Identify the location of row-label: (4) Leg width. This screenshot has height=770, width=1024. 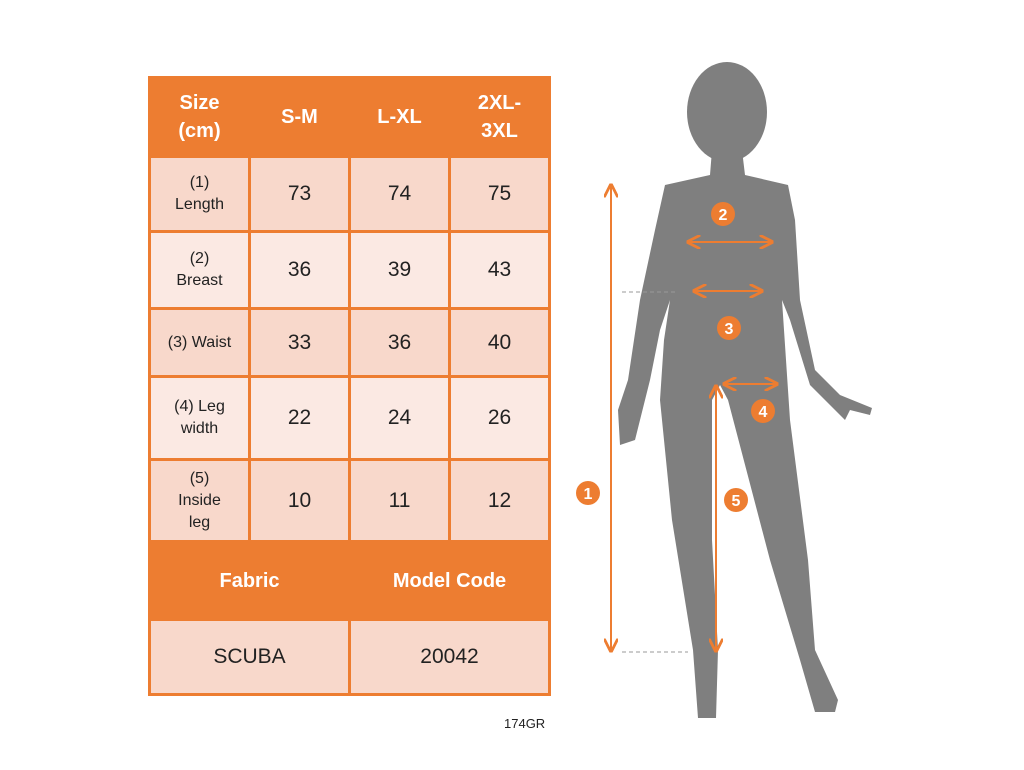
(199, 418).